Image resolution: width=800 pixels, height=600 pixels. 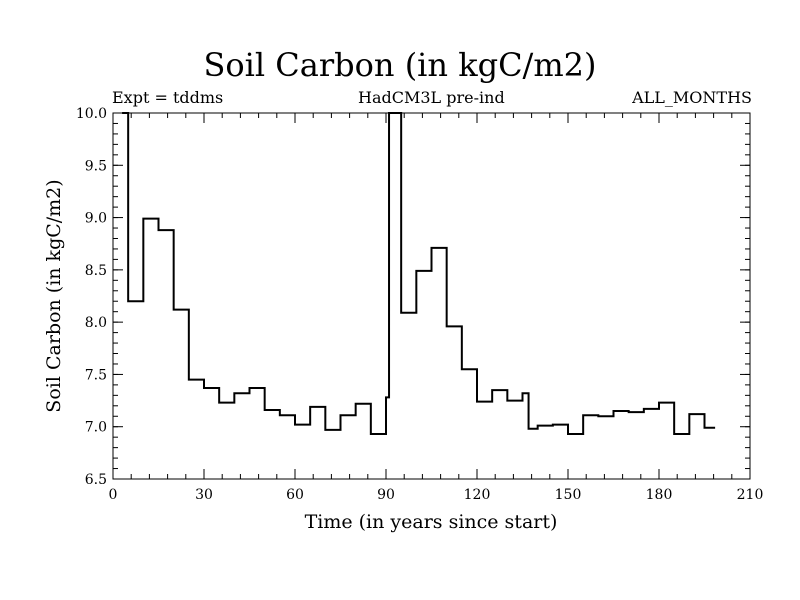 What do you see at coordinates (91, 114) in the screenshot?
I see `y-tick-label: 10.0` at bounding box center [91, 114].